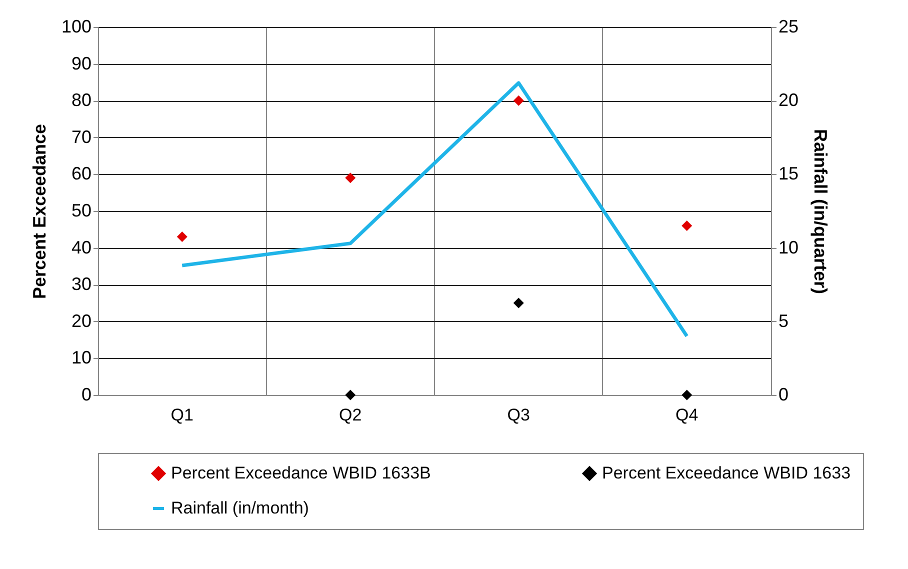 Image resolution: width=908 pixels, height=569 pixels. What do you see at coordinates (81, 174) in the screenshot?
I see `y-tick-label: 60` at bounding box center [81, 174].